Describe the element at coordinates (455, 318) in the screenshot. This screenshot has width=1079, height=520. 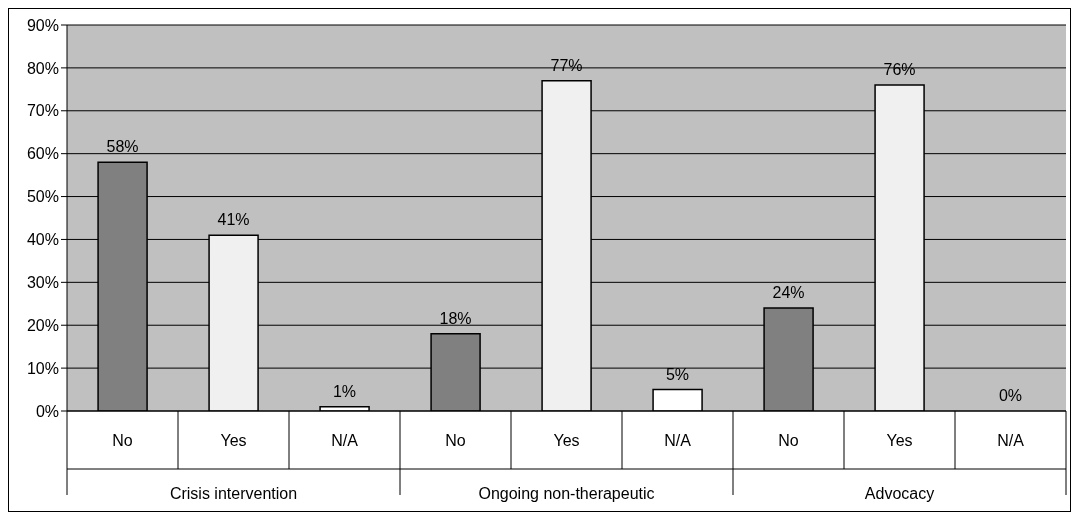
I see `data-label: 18%` at that location.